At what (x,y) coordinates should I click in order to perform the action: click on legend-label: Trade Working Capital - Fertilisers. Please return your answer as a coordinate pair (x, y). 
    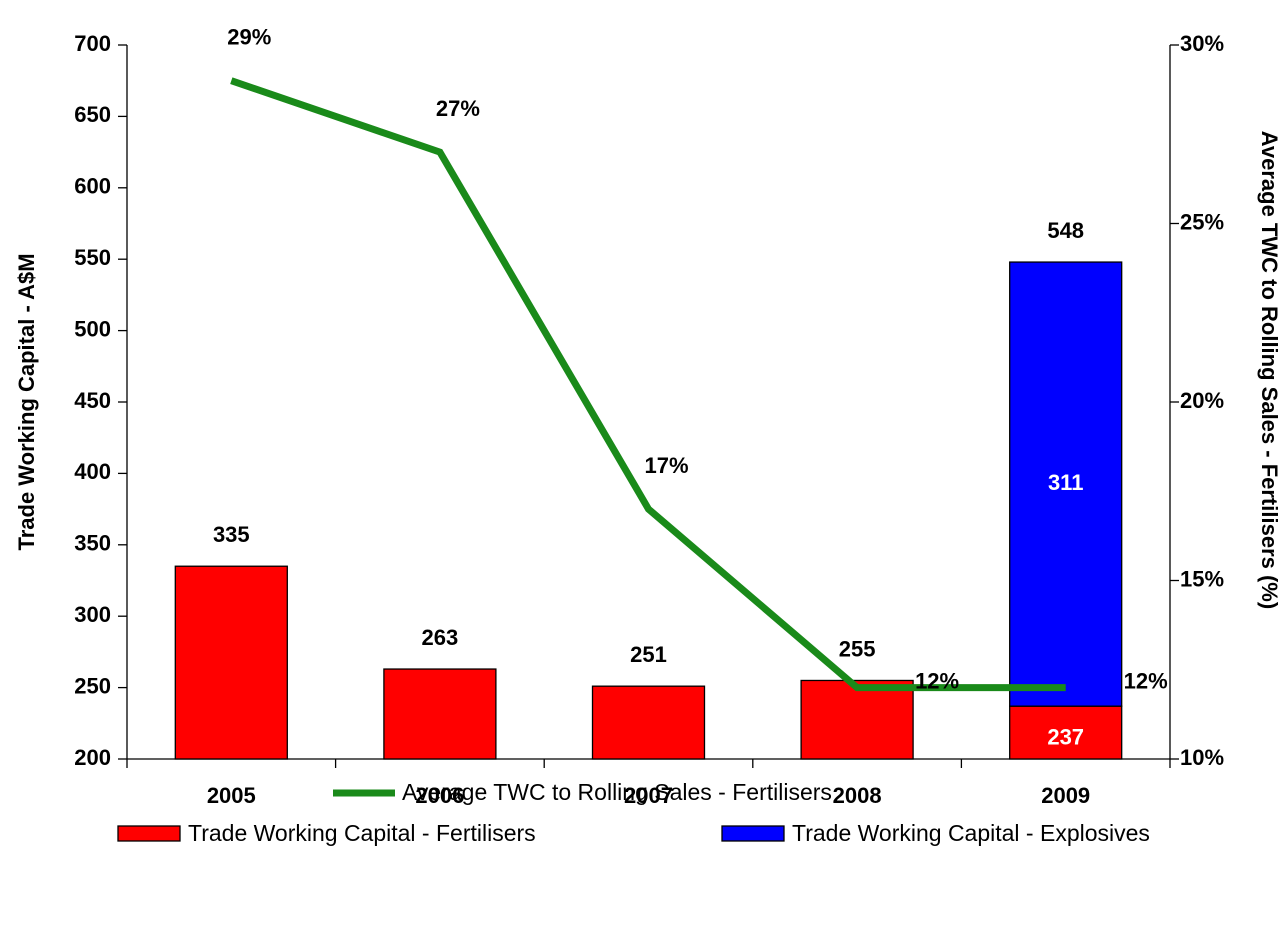
    Looking at the image, I should click on (362, 833).